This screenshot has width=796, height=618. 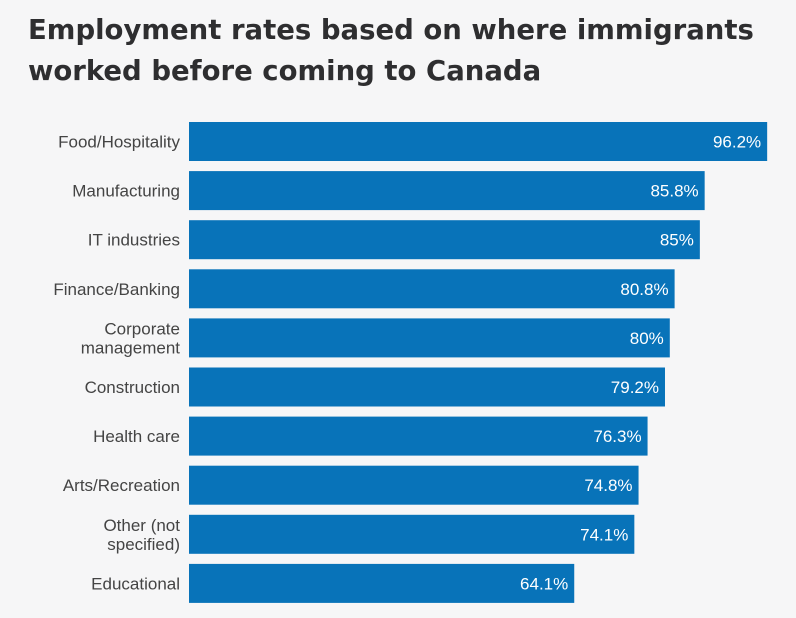 I want to click on data-label: 74.8%, so click(x=608, y=485).